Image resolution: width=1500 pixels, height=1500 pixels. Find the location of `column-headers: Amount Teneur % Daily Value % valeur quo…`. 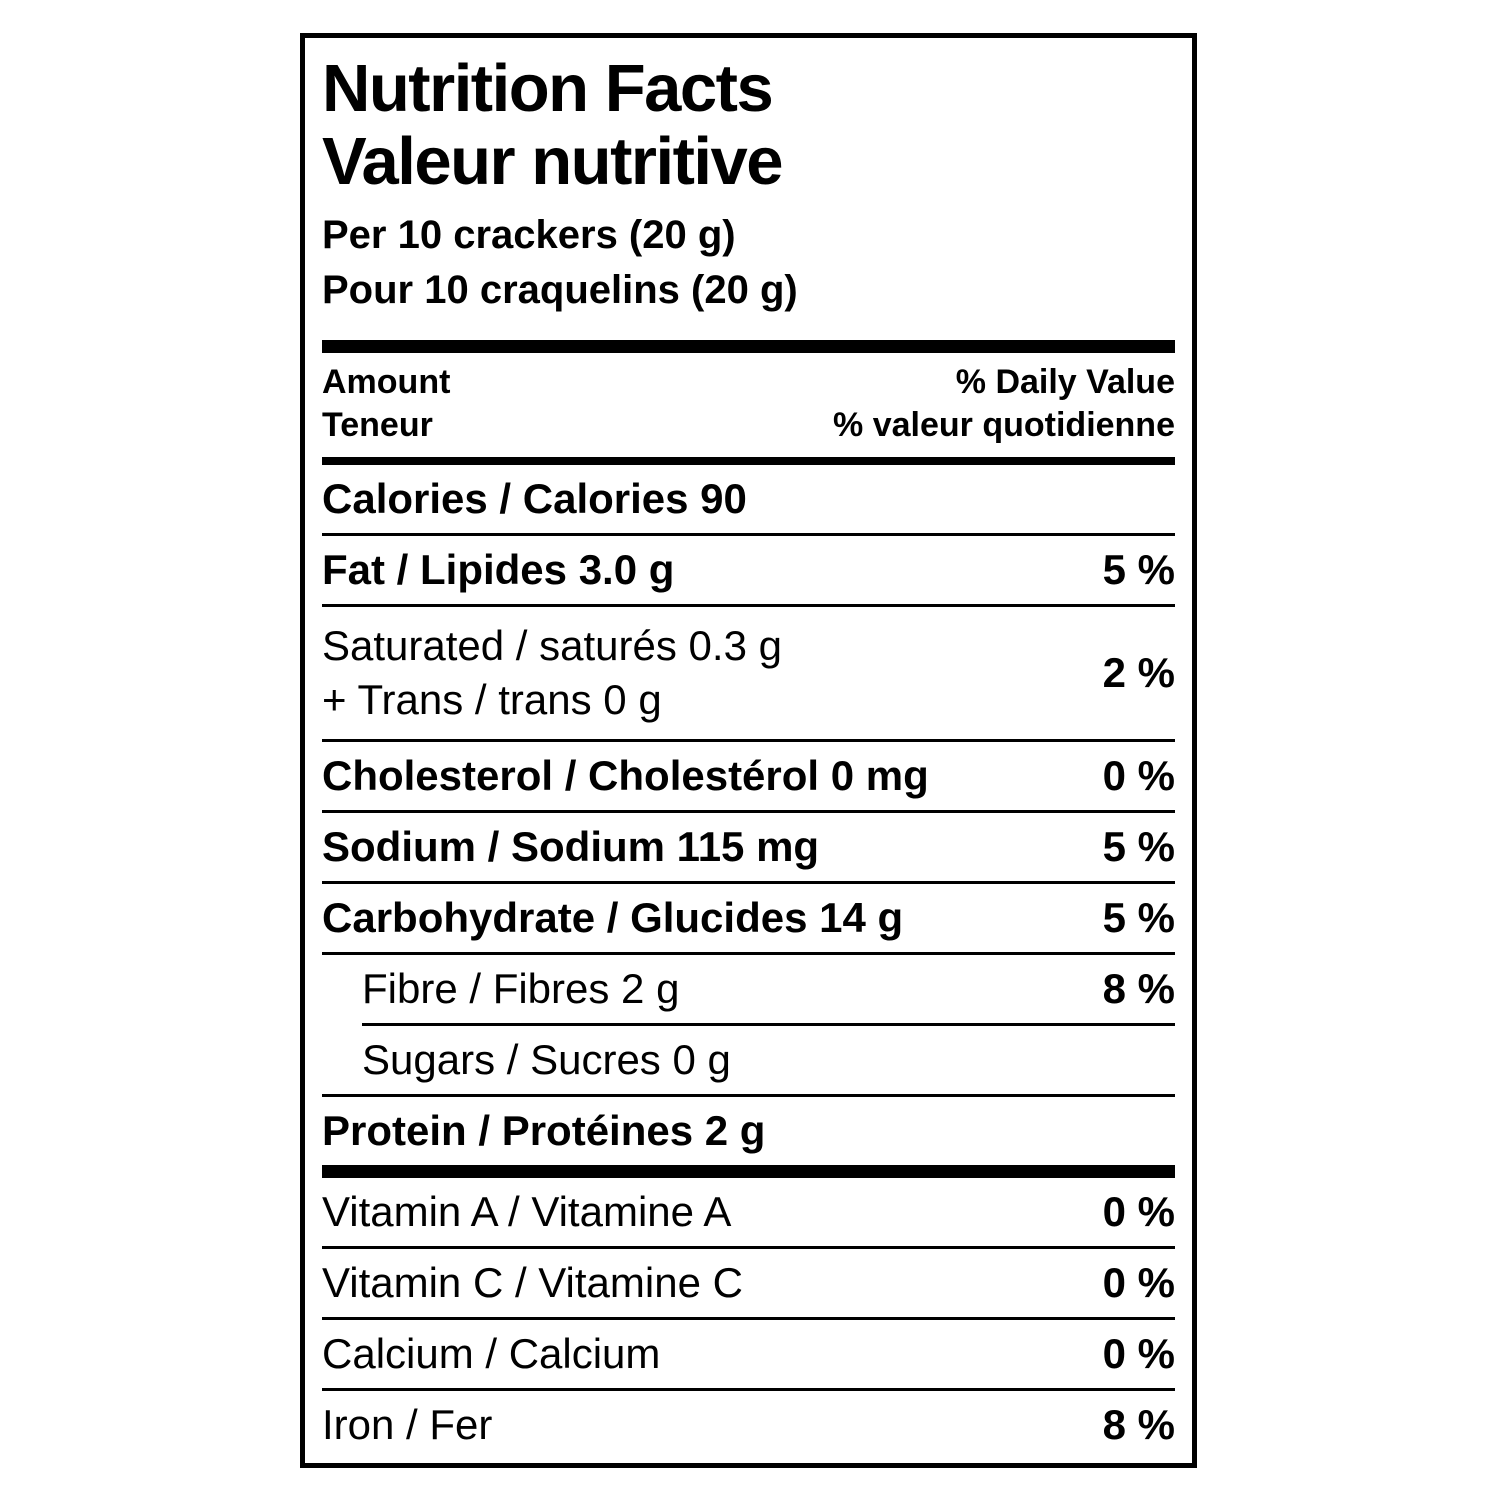

column-headers: Amount Teneur % Daily Value % valeur quo… is located at coordinates (748, 405).